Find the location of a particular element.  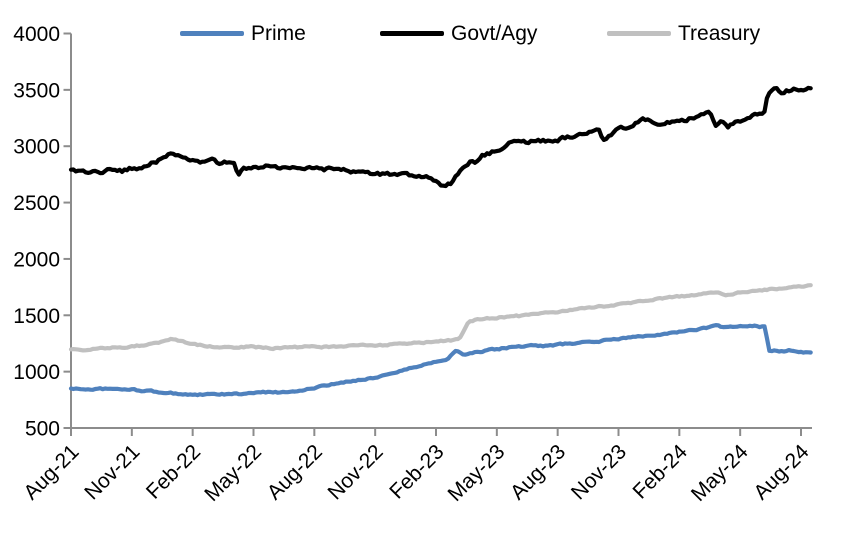

prime-line-swatch is located at coordinates (212, 33).